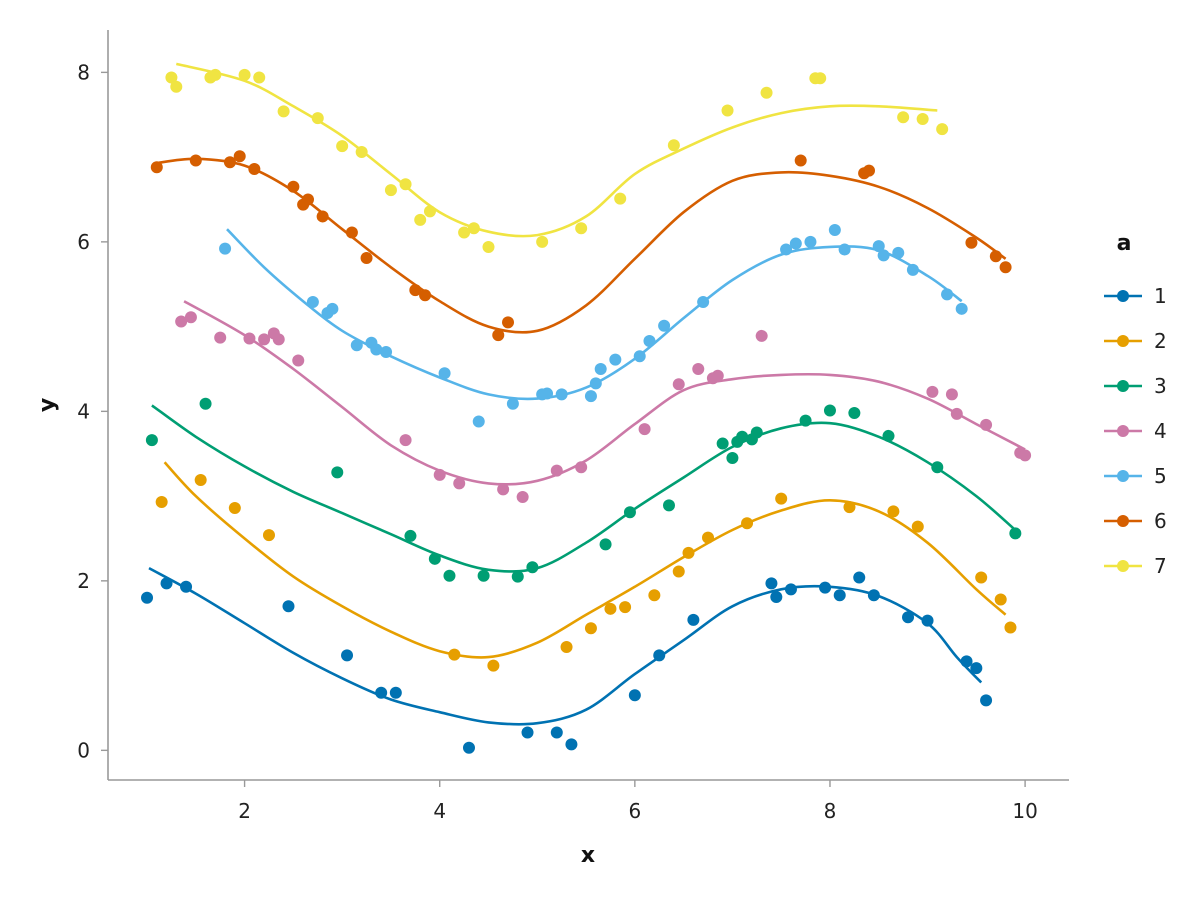 The width and height of the screenshot is (1200, 900). I want to click on legend-label: 4, so click(1160, 431).